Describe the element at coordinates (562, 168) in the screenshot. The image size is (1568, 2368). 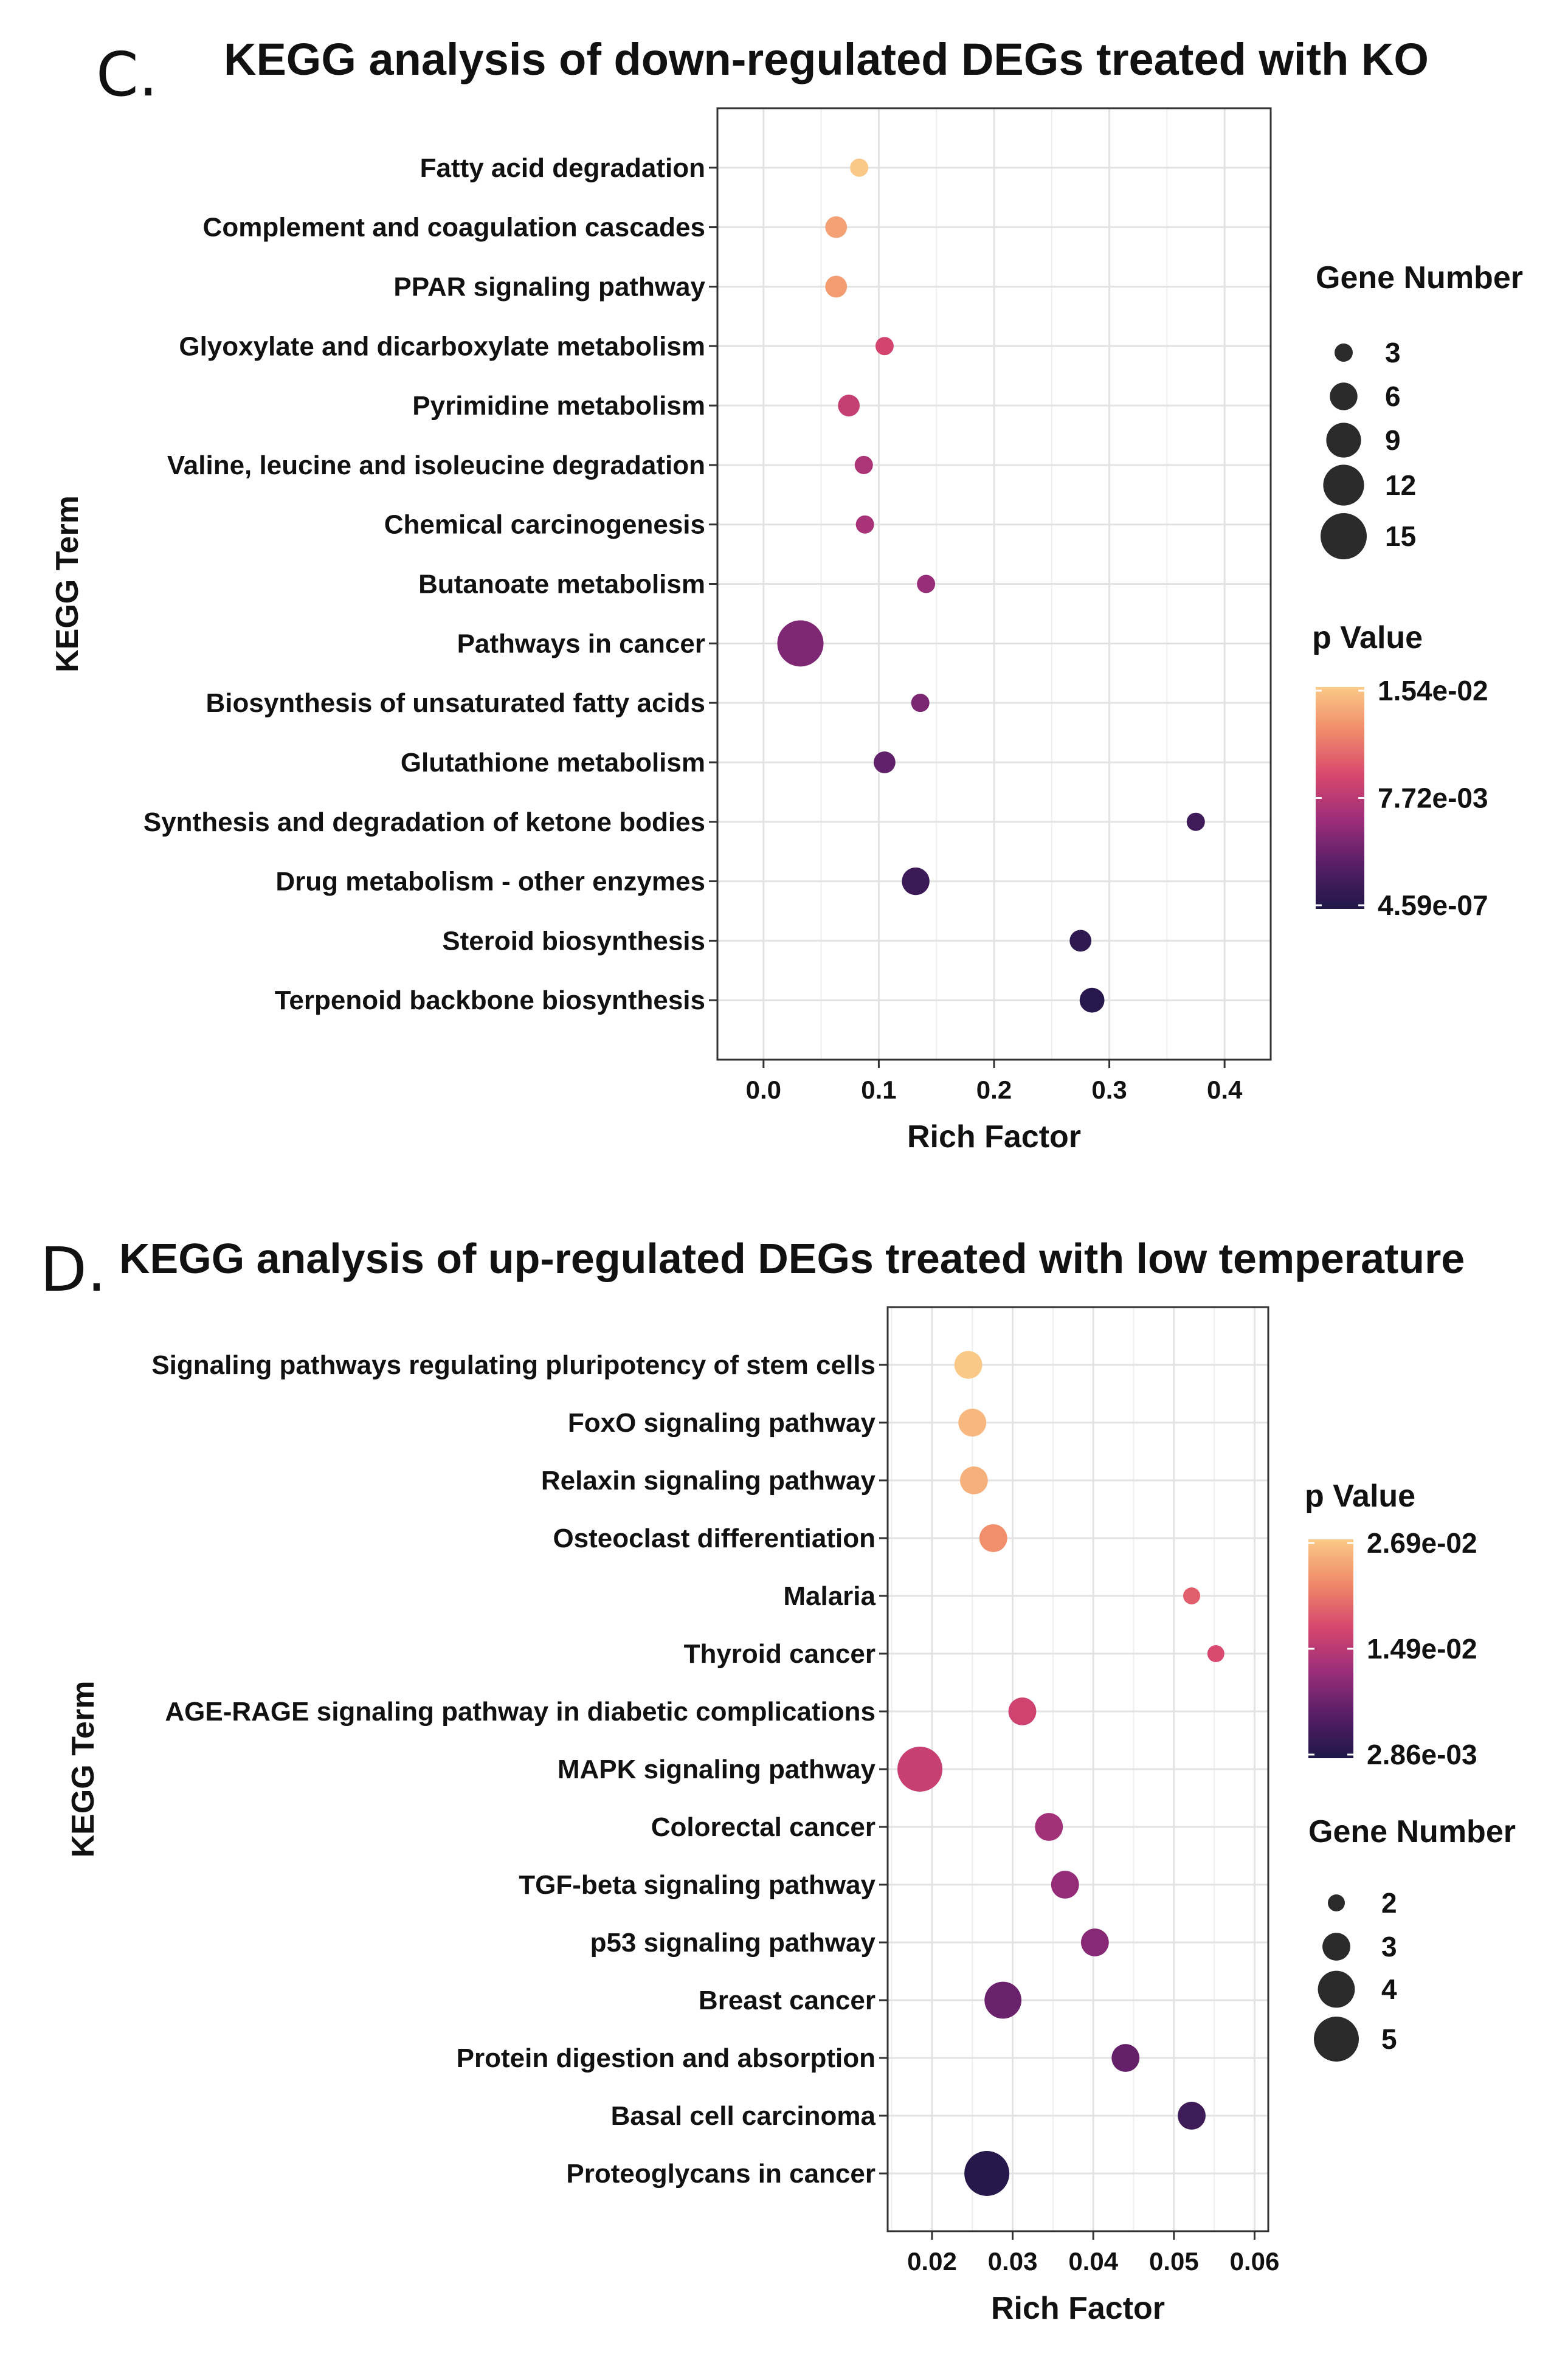
I see `chart-c-term-label: Fatty acid degradation` at that location.